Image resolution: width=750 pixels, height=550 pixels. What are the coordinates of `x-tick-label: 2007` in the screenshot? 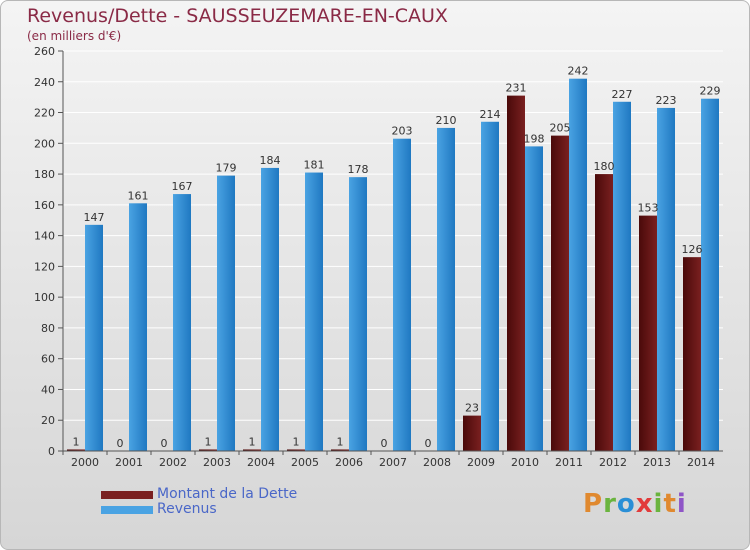 It's located at (393, 462).